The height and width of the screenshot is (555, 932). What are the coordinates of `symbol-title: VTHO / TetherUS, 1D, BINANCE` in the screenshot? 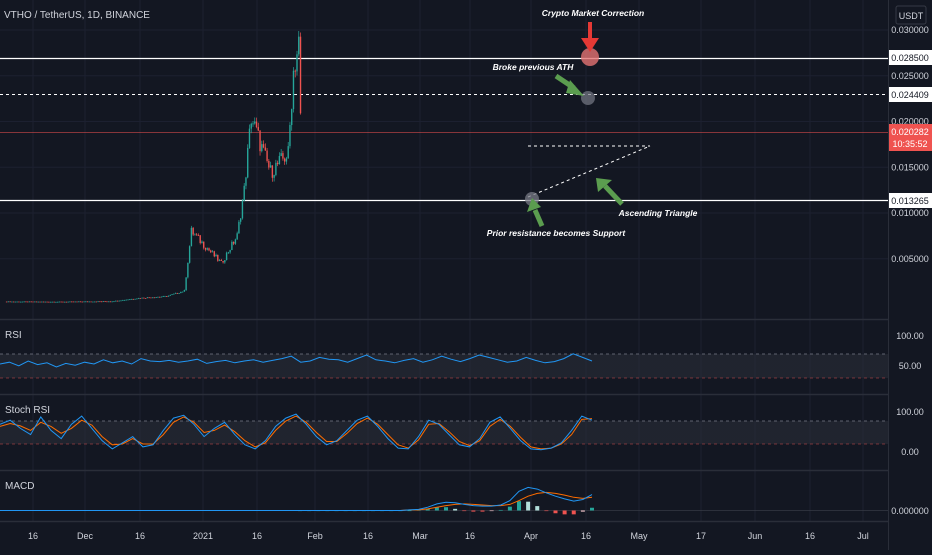 It's located at (77, 15).